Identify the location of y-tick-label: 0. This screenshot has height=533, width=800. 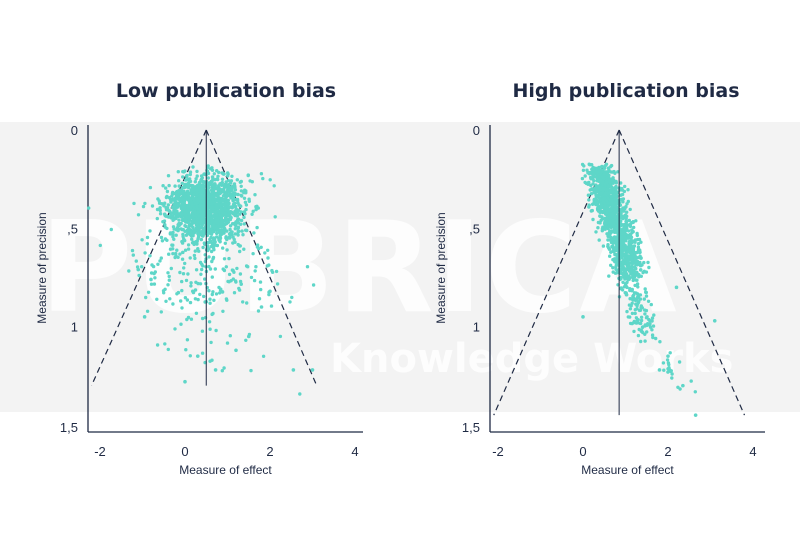
(74, 130).